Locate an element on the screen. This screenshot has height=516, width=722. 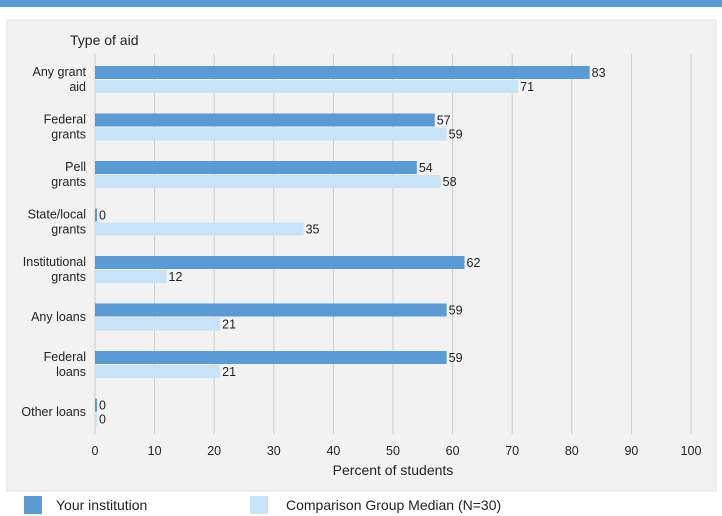
x-axis-title: Percent of students is located at coordinates (393, 470).